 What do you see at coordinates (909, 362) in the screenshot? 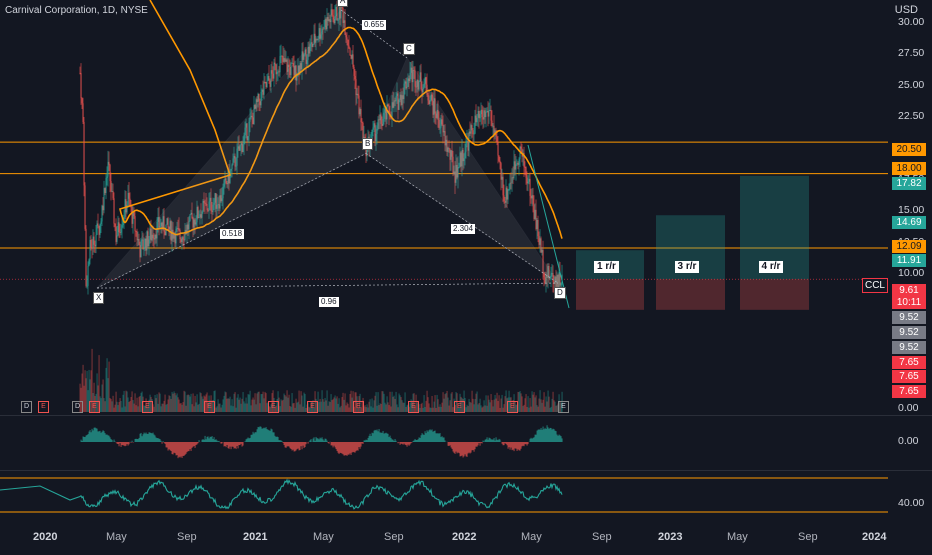
I see `price-tag: 7.65` at bounding box center [909, 362].